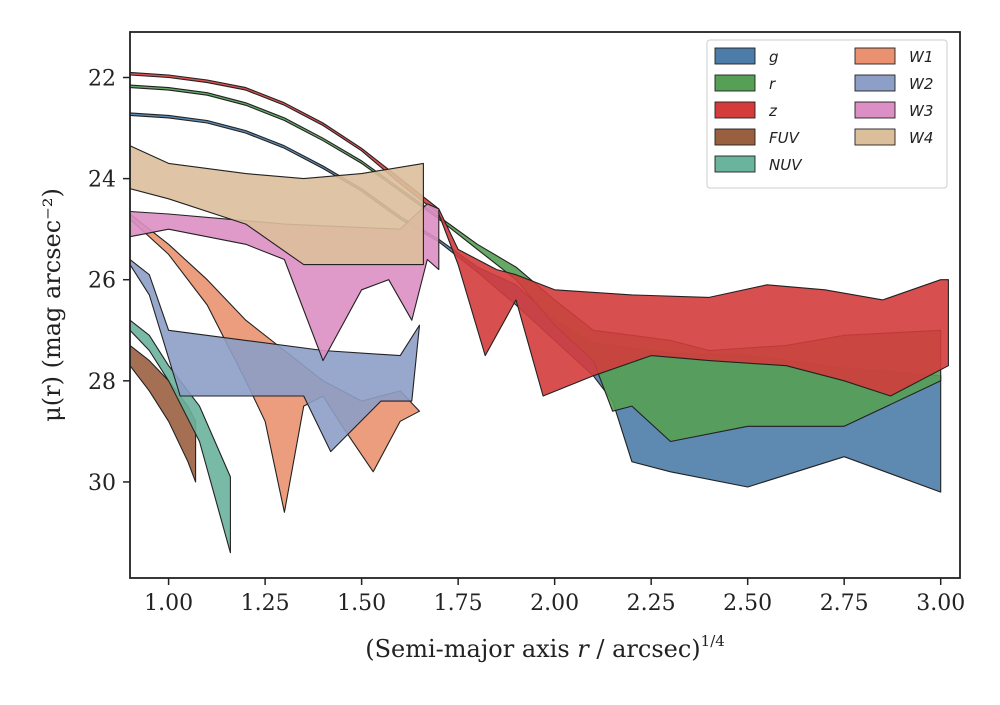 The height and width of the screenshot is (705, 1000). Describe the element at coordinates (773, 111) in the screenshot. I see `legend-label-z: z` at that location.